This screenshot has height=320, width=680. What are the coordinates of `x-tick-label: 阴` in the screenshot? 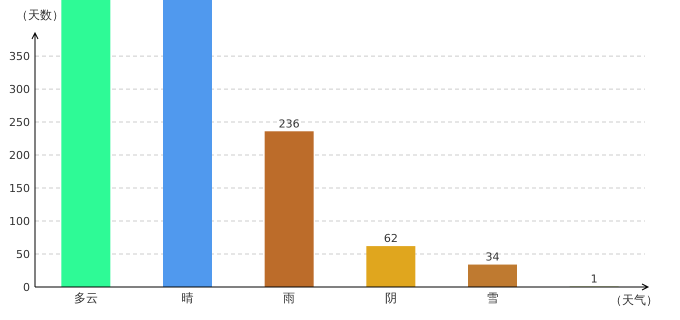 It's located at (390, 298).